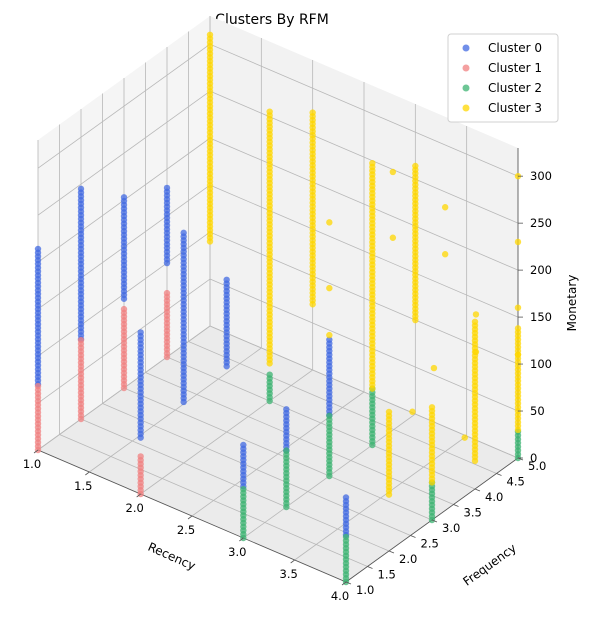 The image size is (607, 618). What do you see at coordinates (541, 176) in the screenshot?
I see `z-tick-label: 300` at bounding box center [541, 176].